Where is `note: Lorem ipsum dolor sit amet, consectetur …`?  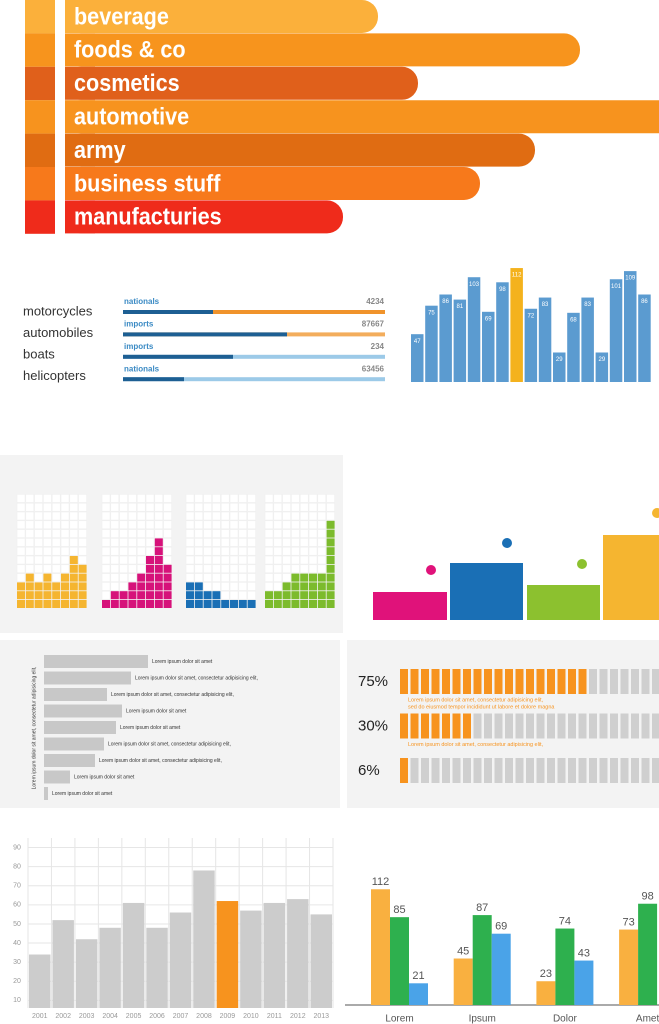 note: Lorem ipsum dolor sit amet, consectetur … is located at coordinates (476, 700).